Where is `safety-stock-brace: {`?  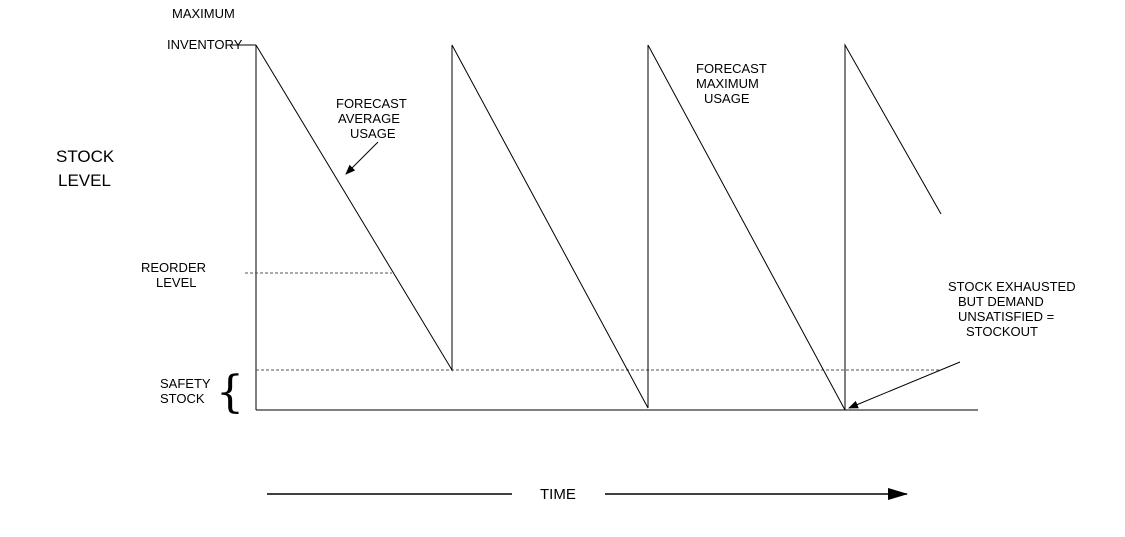 safety-stock-brace: { is located at coordinates (230, 392).